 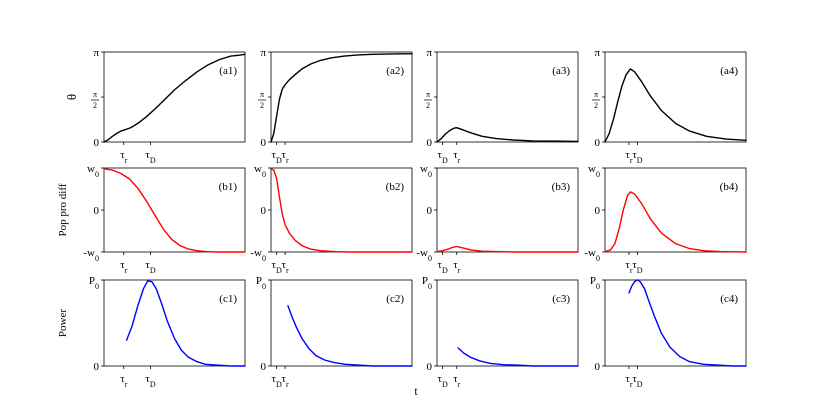 What do you see at coordinates (729, 187) in the screenshot?
I see `panel-label: (b4)` at bounding box center [729, 187].